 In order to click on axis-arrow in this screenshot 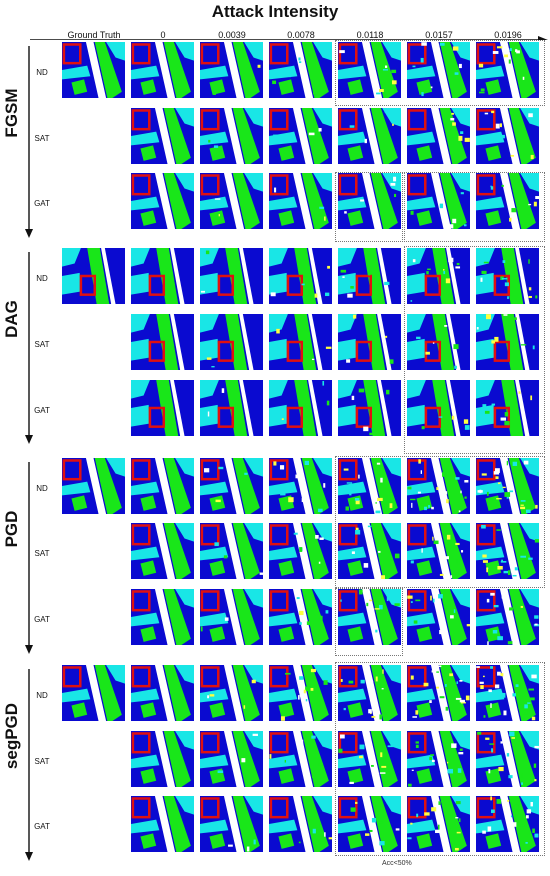, I will do `click(289, 38)`.